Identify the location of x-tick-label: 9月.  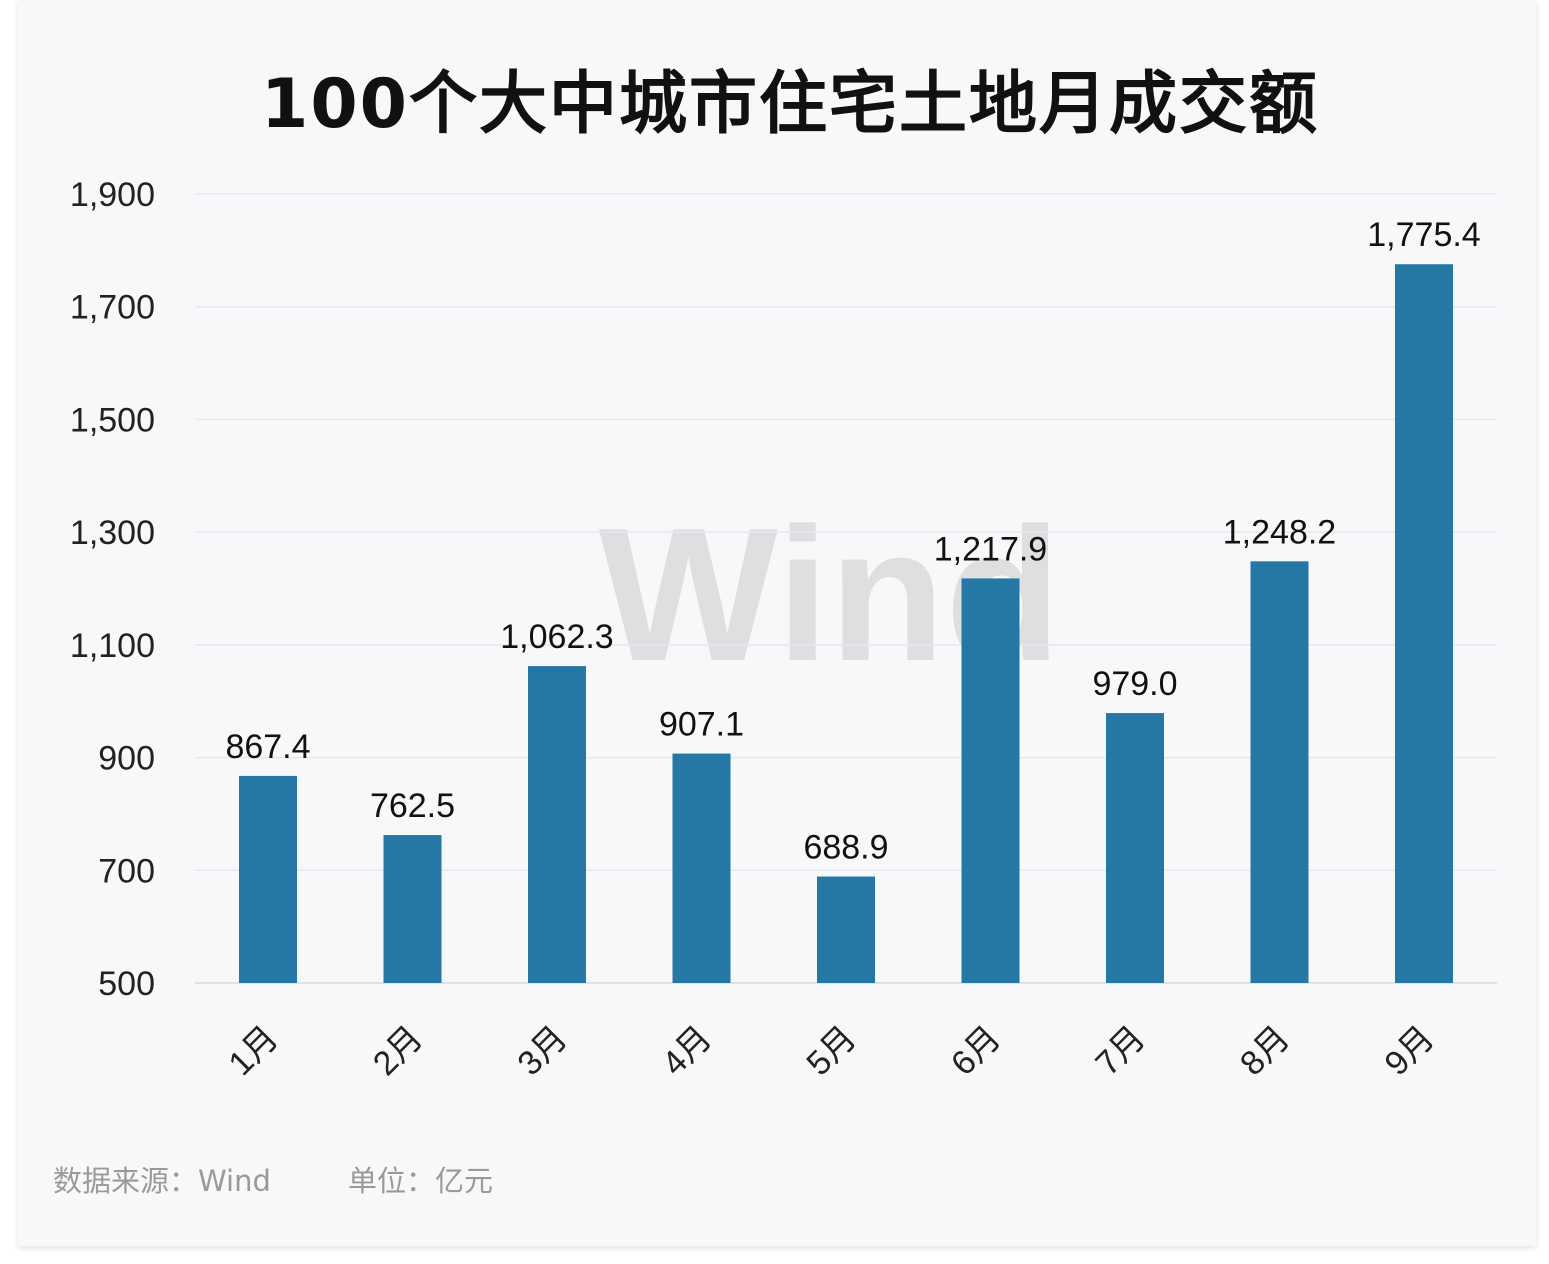
(1409, 1051).